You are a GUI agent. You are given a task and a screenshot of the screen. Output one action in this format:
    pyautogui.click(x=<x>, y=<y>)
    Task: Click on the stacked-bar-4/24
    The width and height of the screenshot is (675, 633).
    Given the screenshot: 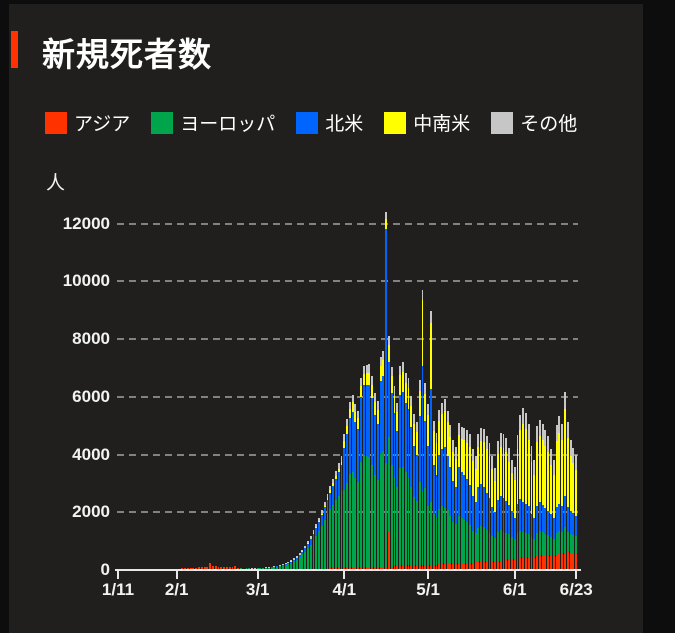 What is the action you would take?
    pyautogui.click(x=408, y=473)
    